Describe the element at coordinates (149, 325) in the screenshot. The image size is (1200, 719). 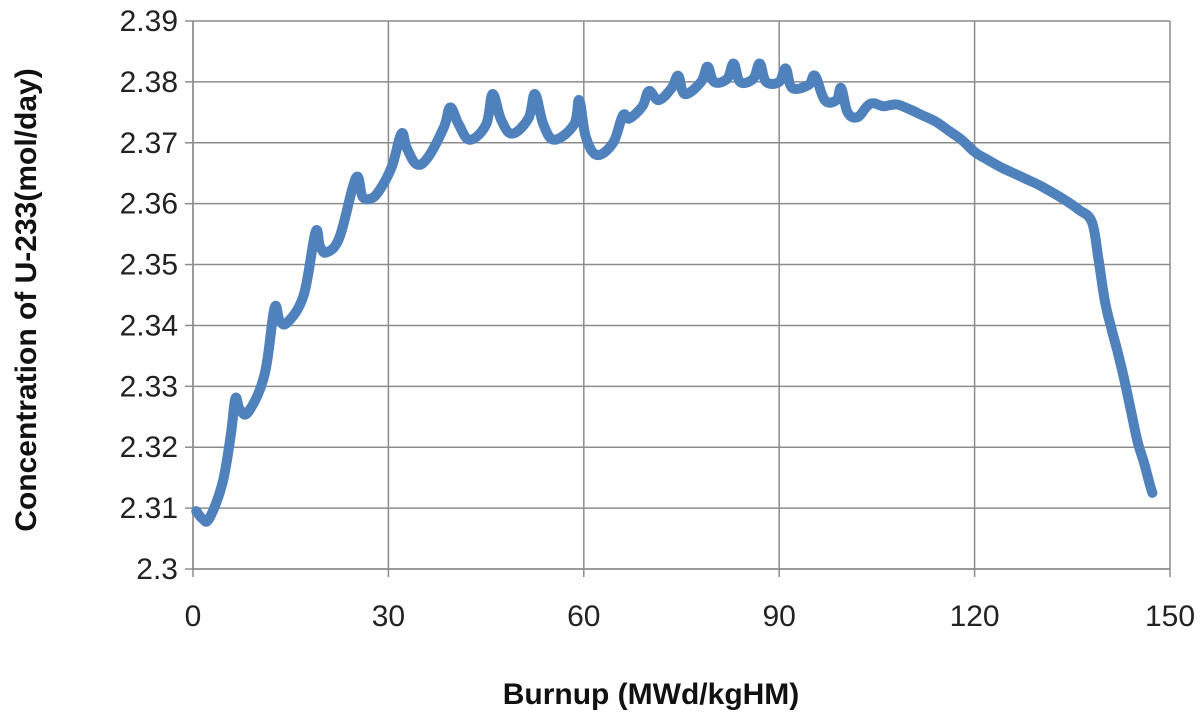
I see `y-tick-label: 2.34` at that location.